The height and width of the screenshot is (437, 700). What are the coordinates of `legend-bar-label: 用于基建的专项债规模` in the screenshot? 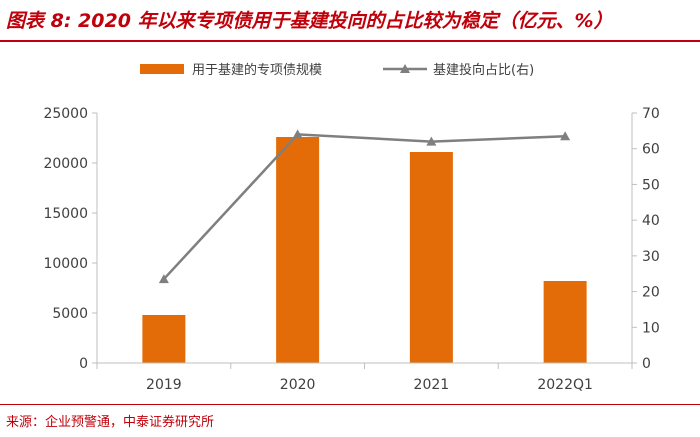 It's located at (257, 70).